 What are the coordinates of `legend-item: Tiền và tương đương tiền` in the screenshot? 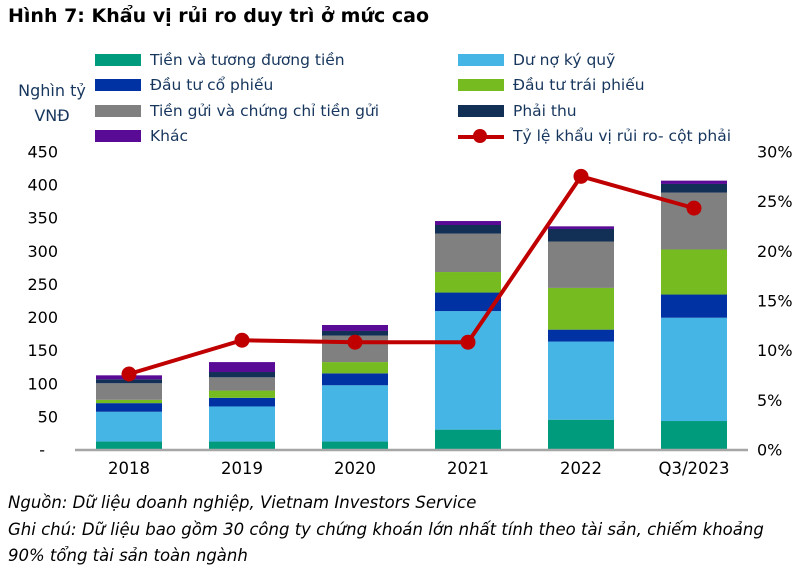 It's located at (237, 60).